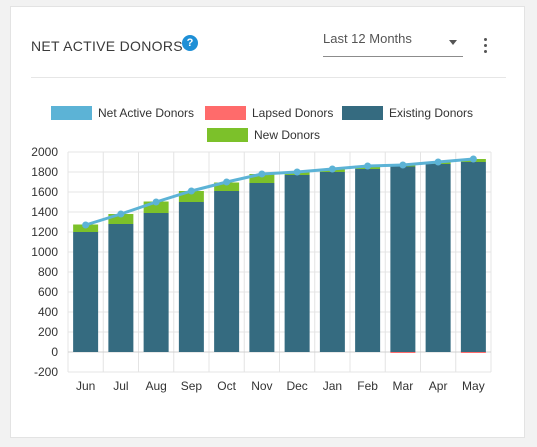 The width and height of the screenshot is (537, 447). What do you see at coordinates (485, 46) in the screenshot?
I see `more-options-icon` at bounding box center [485, 46].